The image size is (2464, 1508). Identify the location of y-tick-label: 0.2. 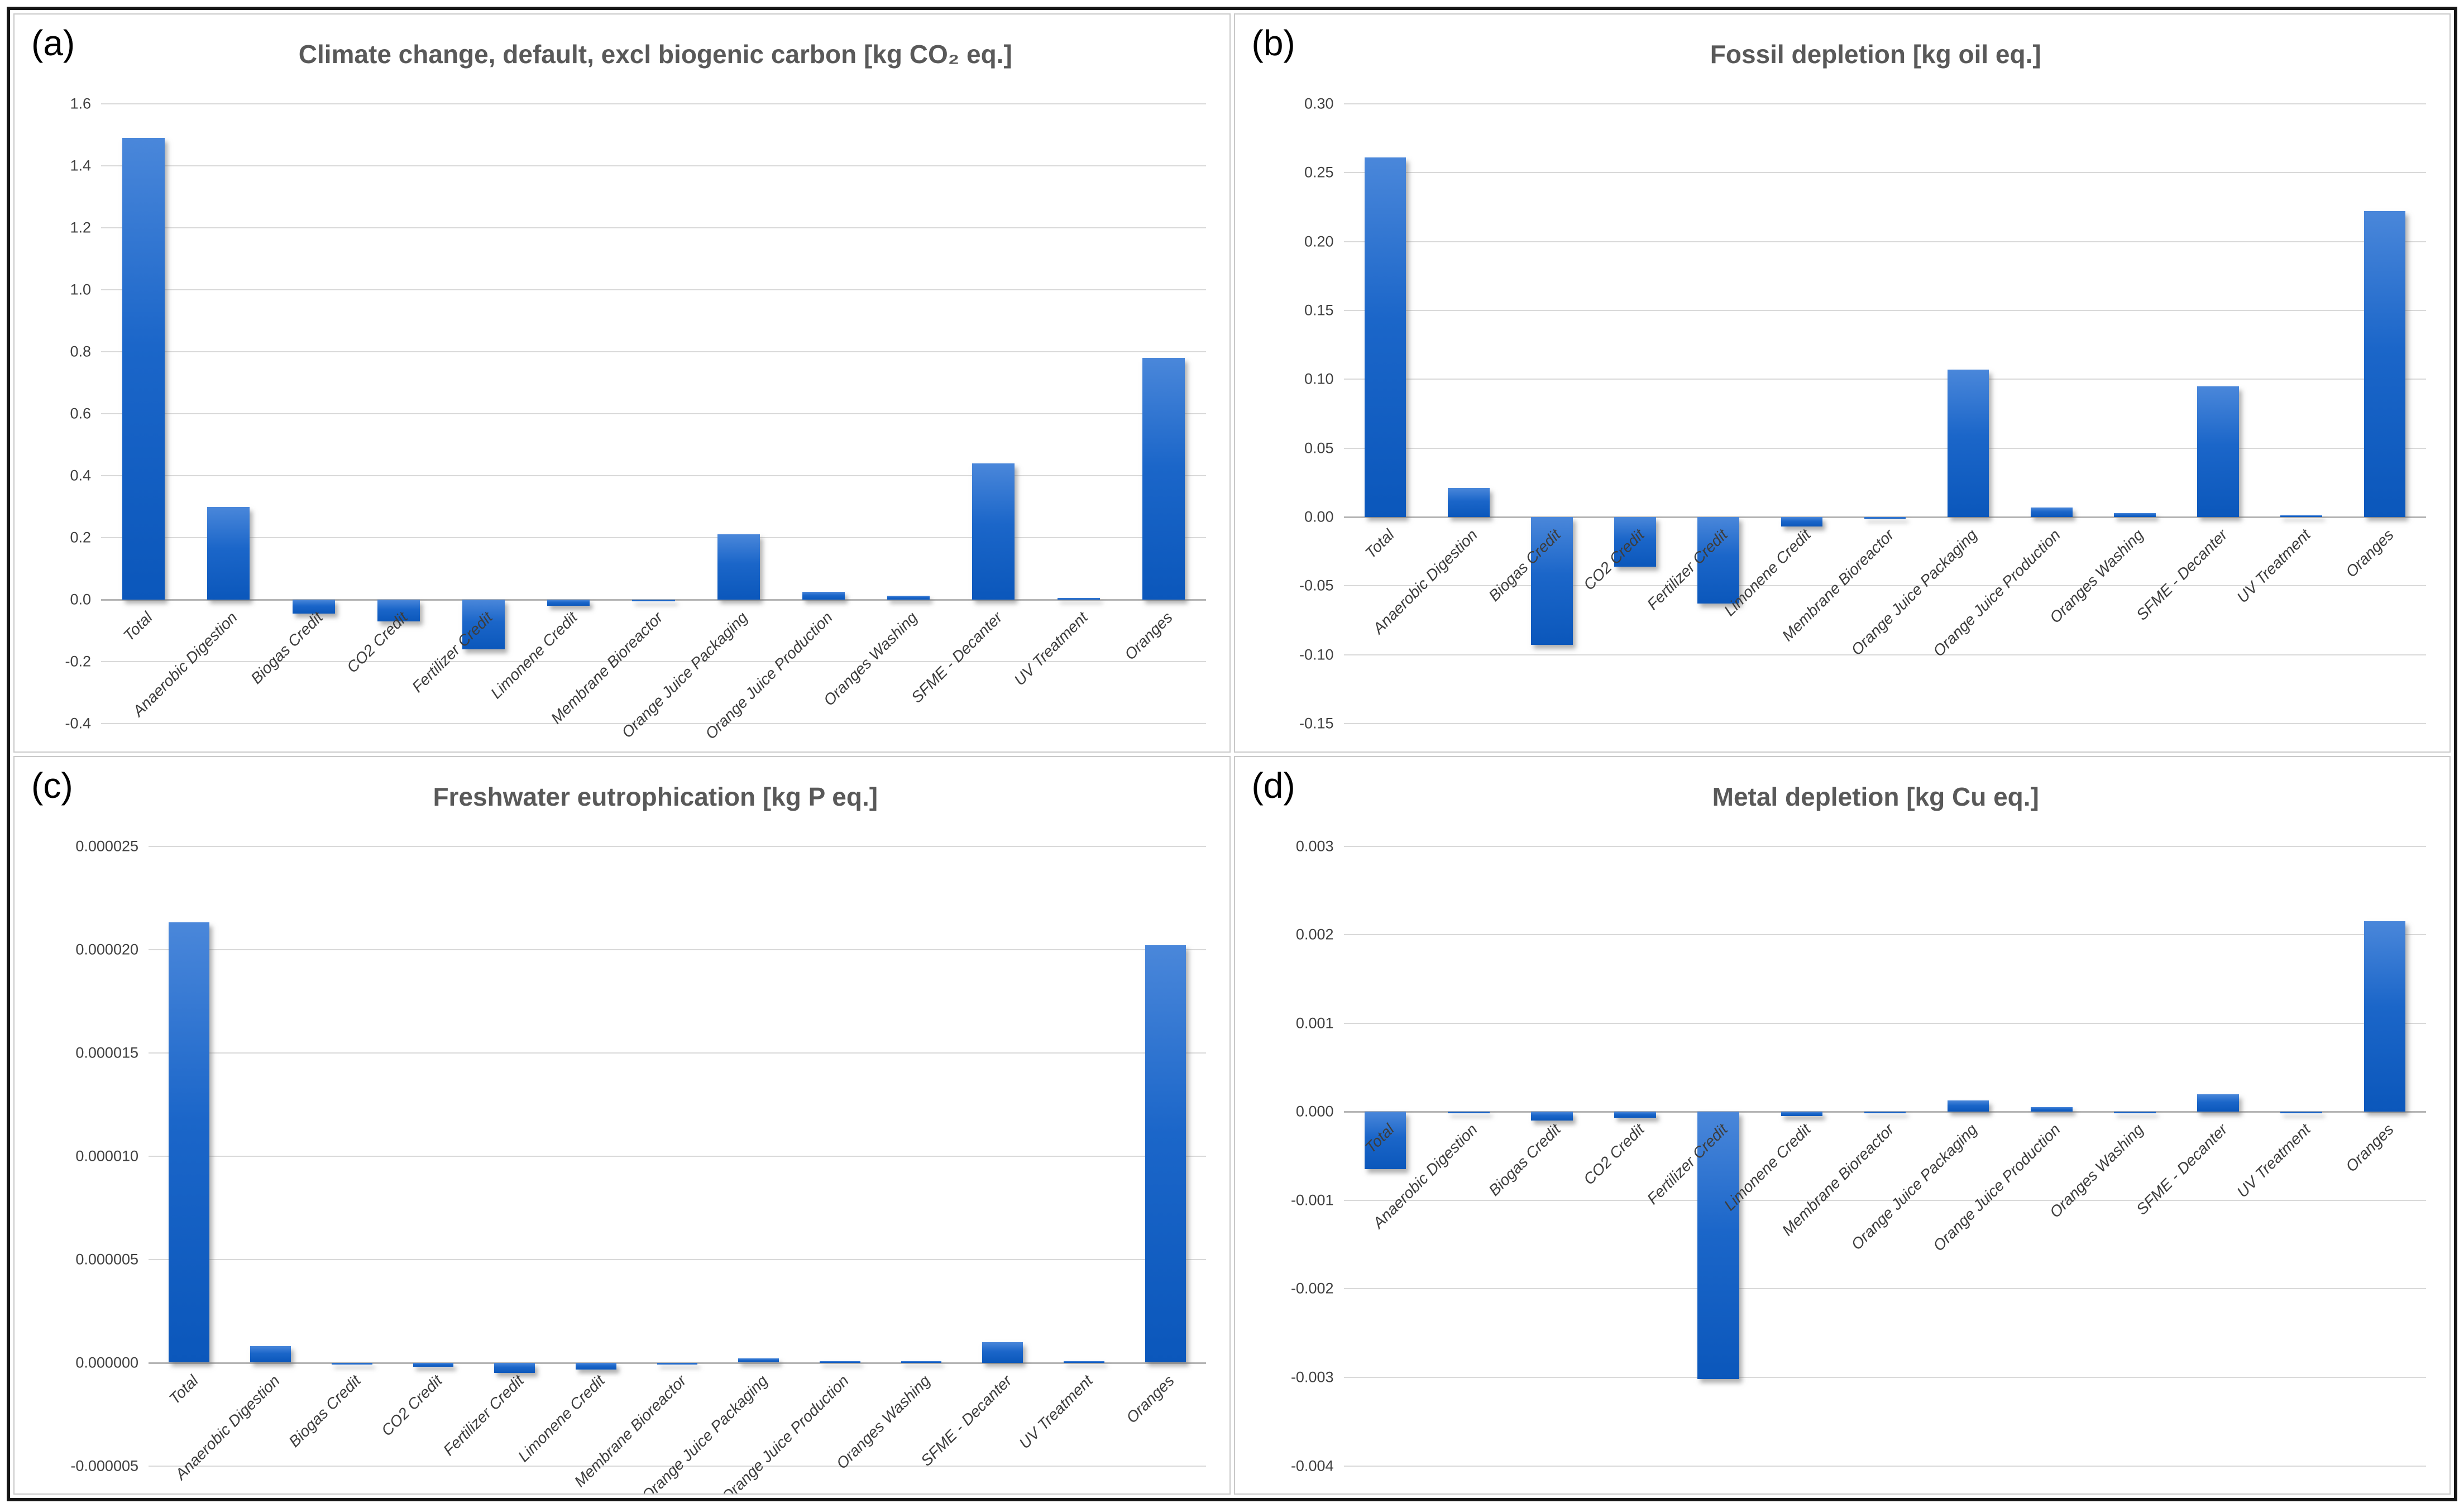
(80, 537).